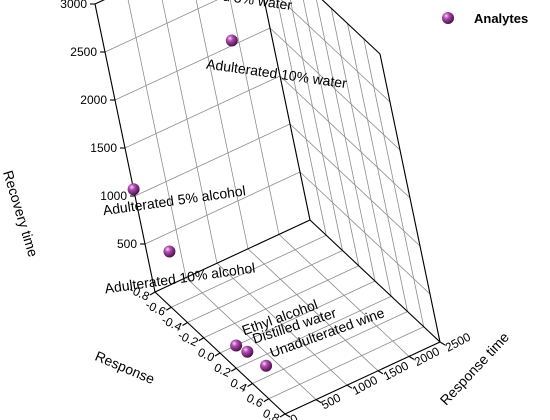 This screenshot has width=550, height=420. What do you see at coordinates (225, 6) in the screenshot?
I see `point-label: Adulterated 5% water` at bounding box center [225, 6].